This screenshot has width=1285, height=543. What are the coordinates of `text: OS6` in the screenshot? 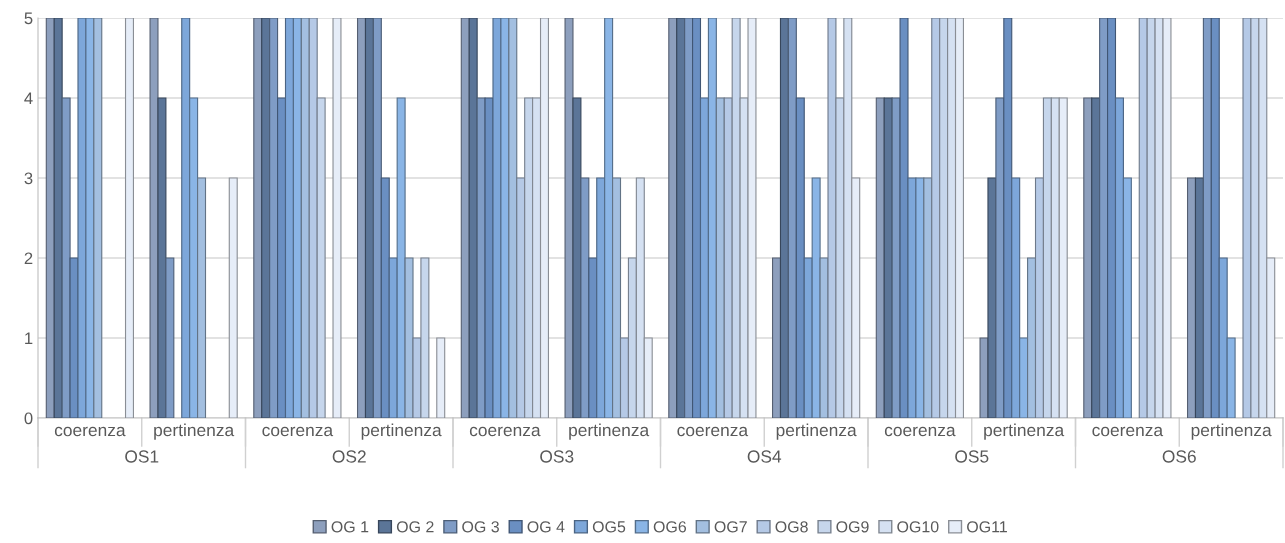 It's located at (1179, 456).